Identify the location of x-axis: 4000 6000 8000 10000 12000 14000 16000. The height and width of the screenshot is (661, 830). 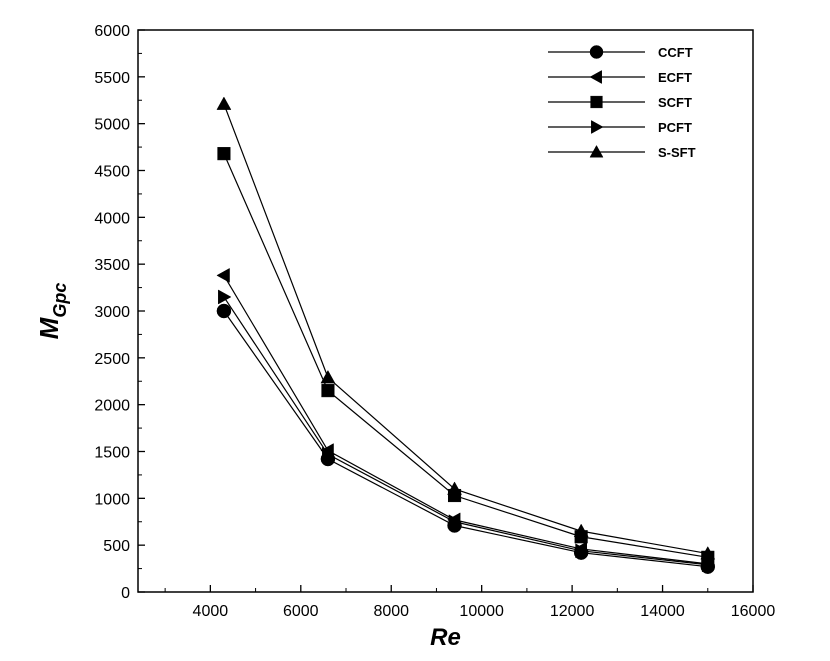
(470, 602).